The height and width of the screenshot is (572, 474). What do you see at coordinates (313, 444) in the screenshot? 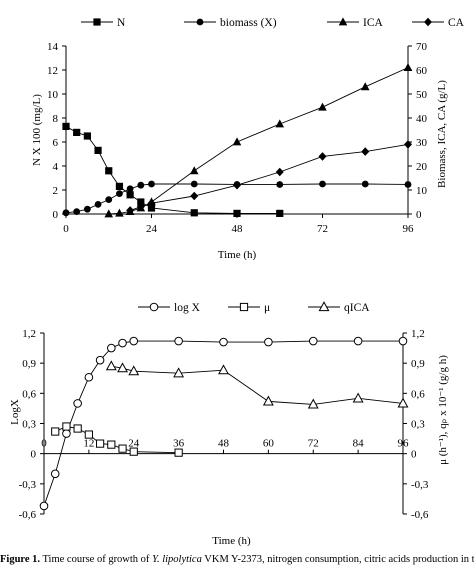
I see `bottom-x-tick-label: 72` at bounding box center [313, 444].